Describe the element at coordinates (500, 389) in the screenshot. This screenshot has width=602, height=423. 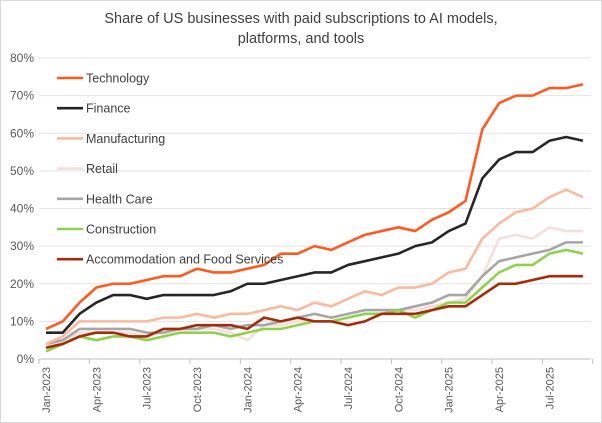
I see `x-tick-label: Apr-2025` at that location.